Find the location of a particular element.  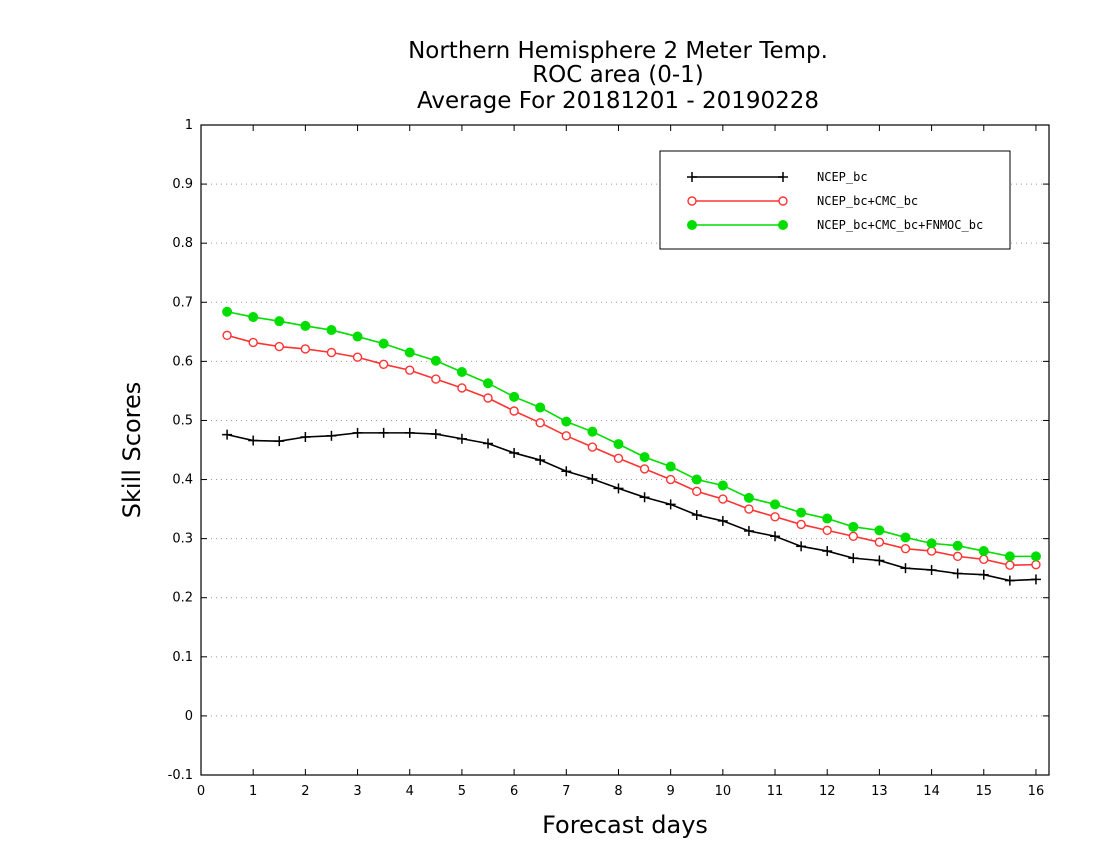

x-tick-label: 2 is located at coordinates (305, 791).